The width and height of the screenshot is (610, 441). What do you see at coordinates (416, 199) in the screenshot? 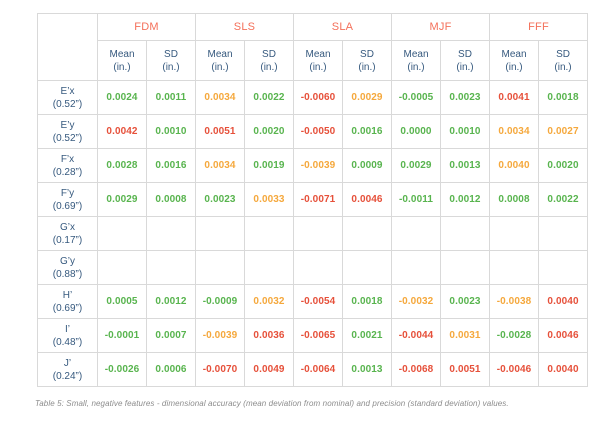
I see `data-cell: -0.0011` at bounding box center [416, 199].